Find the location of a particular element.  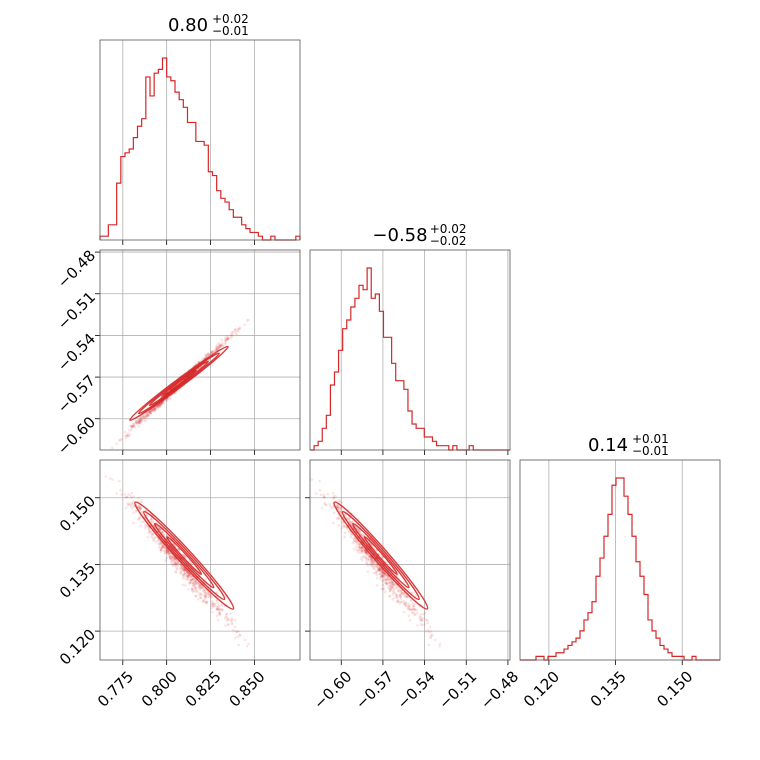

marginal-title: −0.58 is located at coordinates (399, 235).